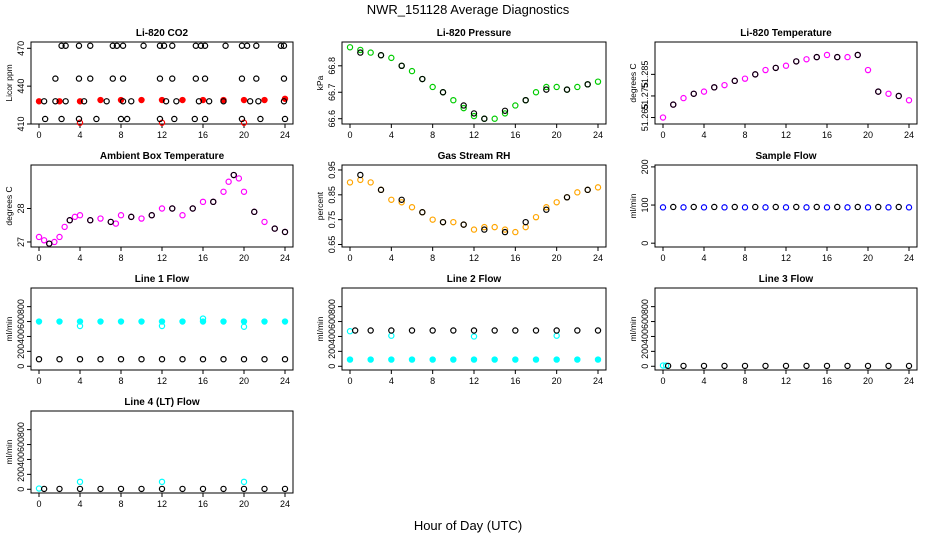 The width and height of the screenshot is (936, 540). Describe the element at coordinates (162, 33) in the screenshot. I see `panel-title: Li-820 CO2` at that location.